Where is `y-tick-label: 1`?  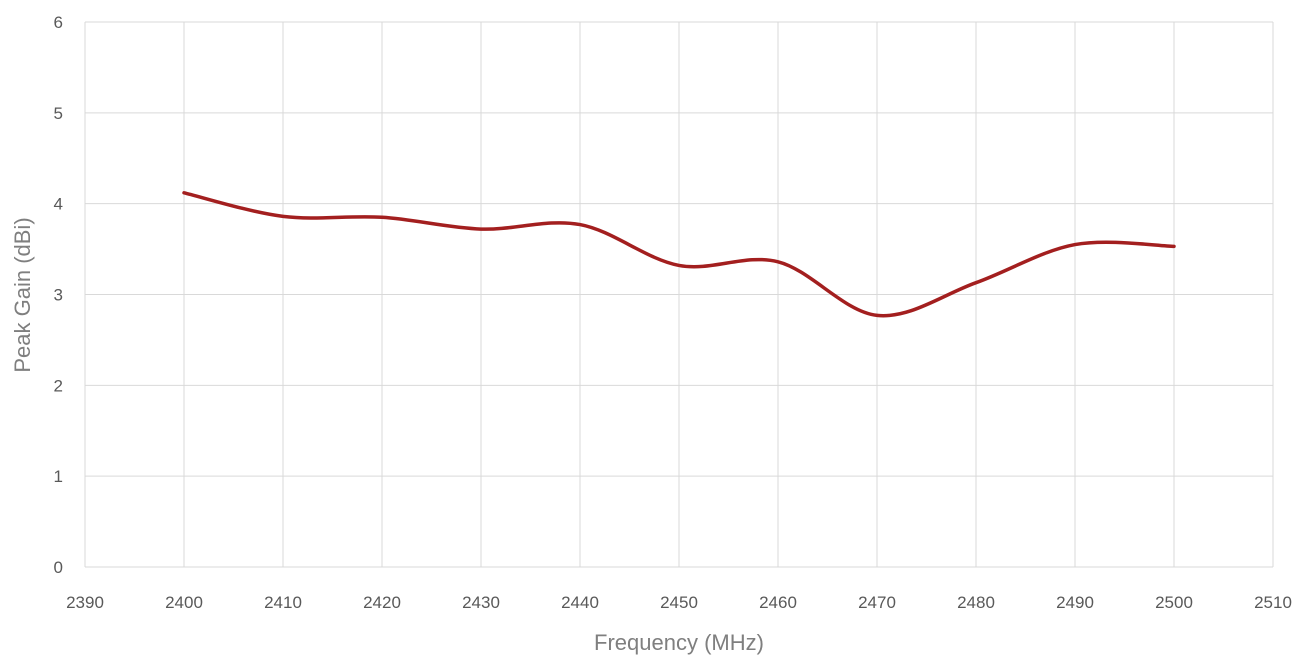 y-tick-label: 1 is located at coordinates (58, 476).